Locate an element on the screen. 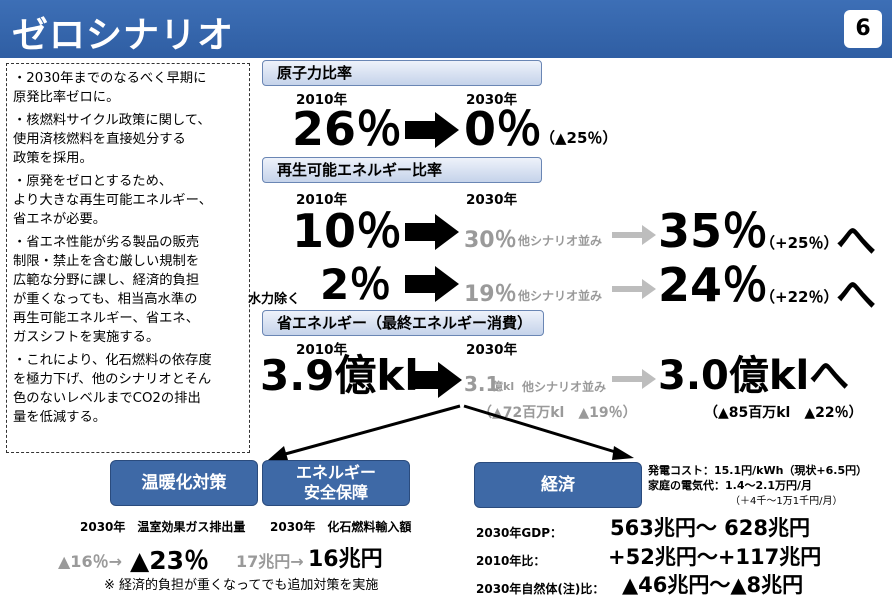  footnote: ※ 経済的負担が重くなってでも追加対策を実施 is located at coordinates (241, 585).